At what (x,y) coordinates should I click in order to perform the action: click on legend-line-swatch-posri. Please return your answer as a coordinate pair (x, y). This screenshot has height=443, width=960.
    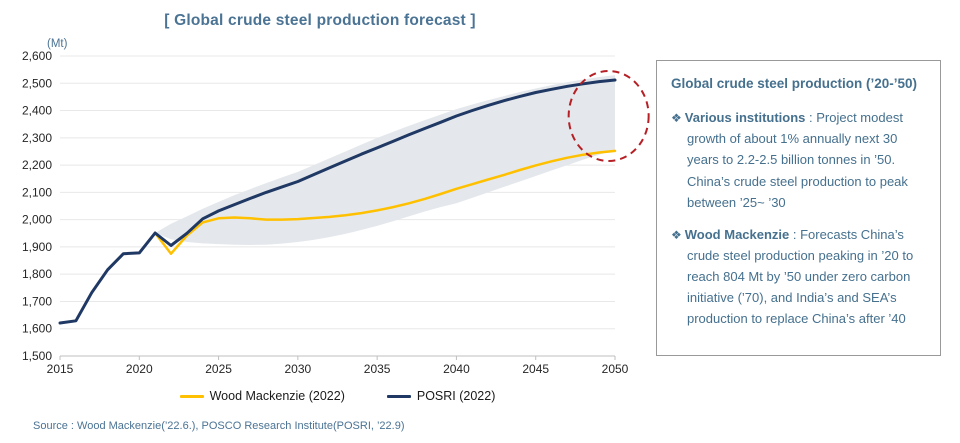
    Looking at the image, I should click on (398, 396).